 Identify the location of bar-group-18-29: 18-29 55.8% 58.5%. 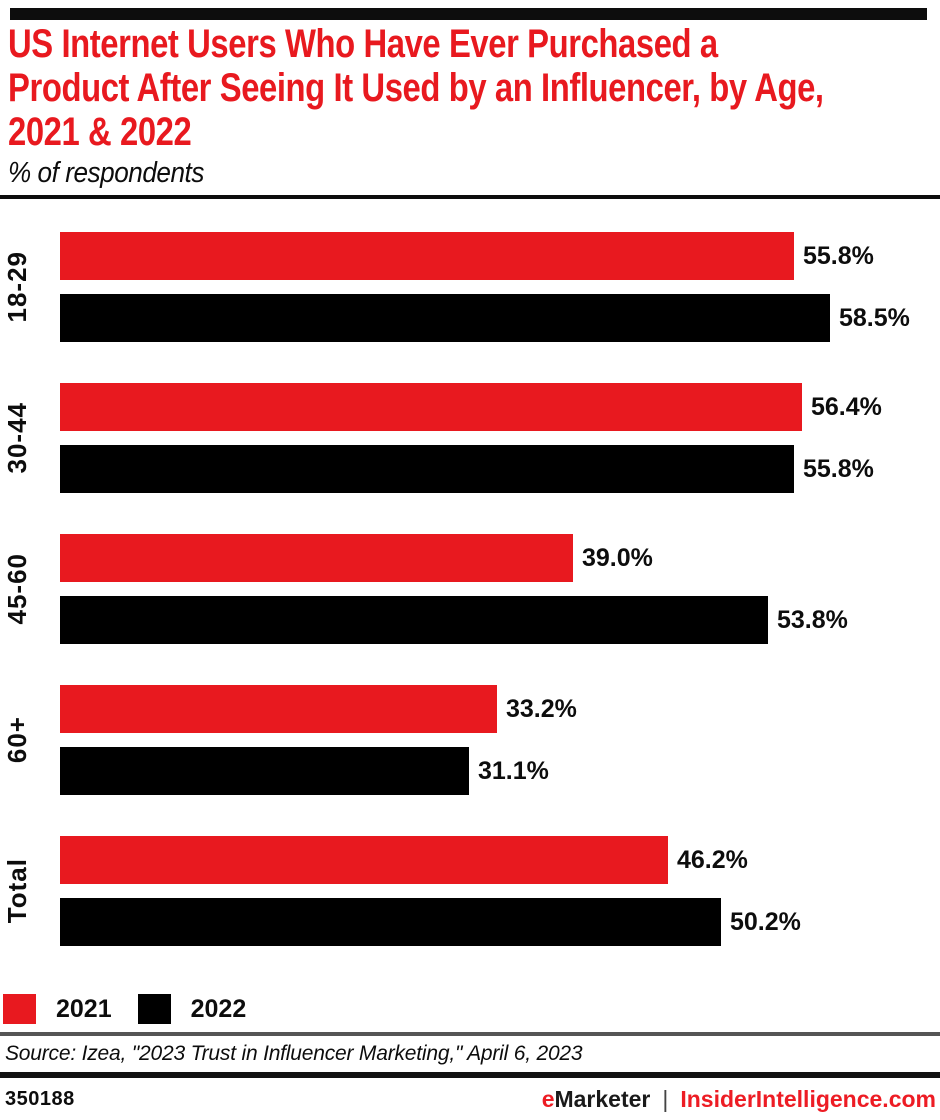
(470, 287).